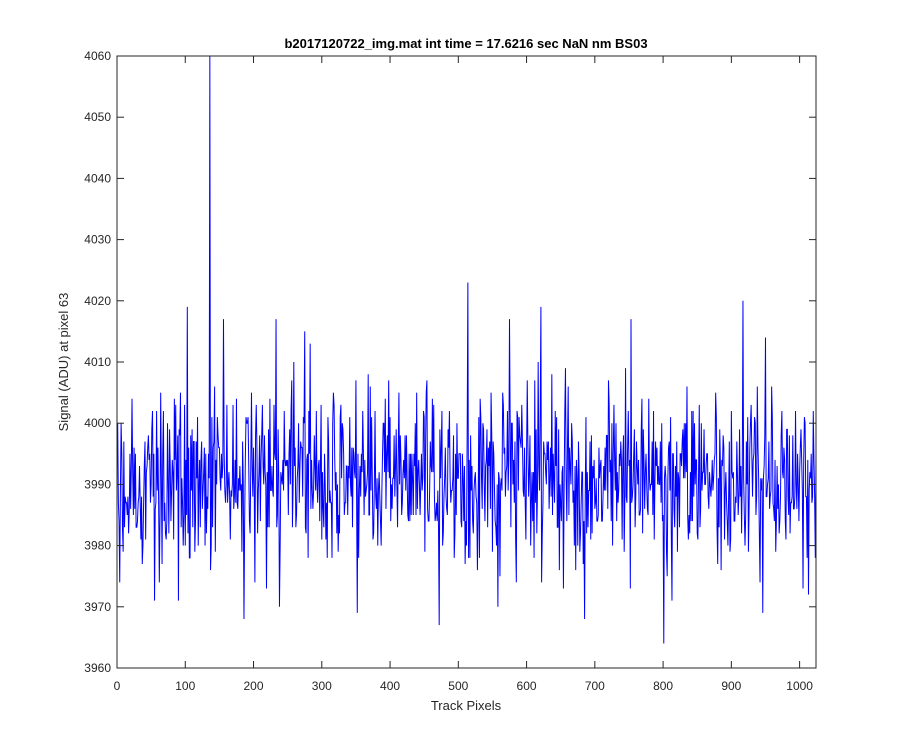 Image resolution: width=900 pixels, height=755 pixels. I want to click on x-tick-label: 100, so click(185, 686).